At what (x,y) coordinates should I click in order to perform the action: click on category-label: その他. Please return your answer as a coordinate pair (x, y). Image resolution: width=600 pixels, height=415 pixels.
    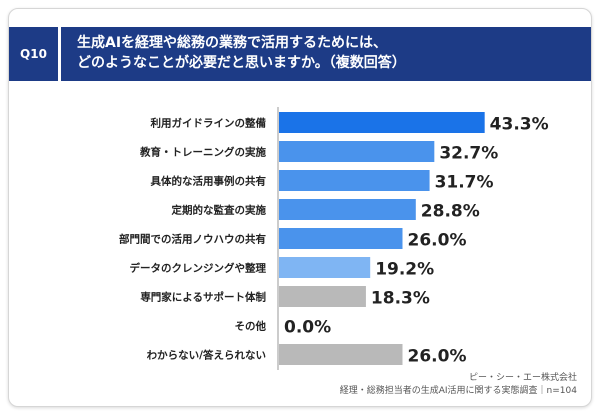
    Looking at the image, I should click on (251, 326).